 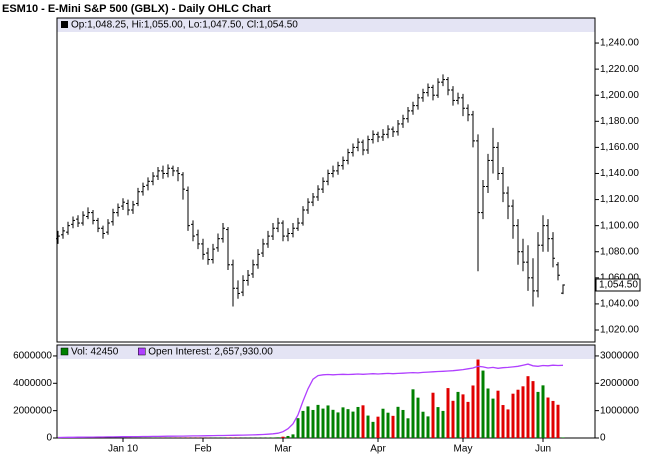 I want to click on y-tick-label: 1,160.00, so click(x=619, y=147).